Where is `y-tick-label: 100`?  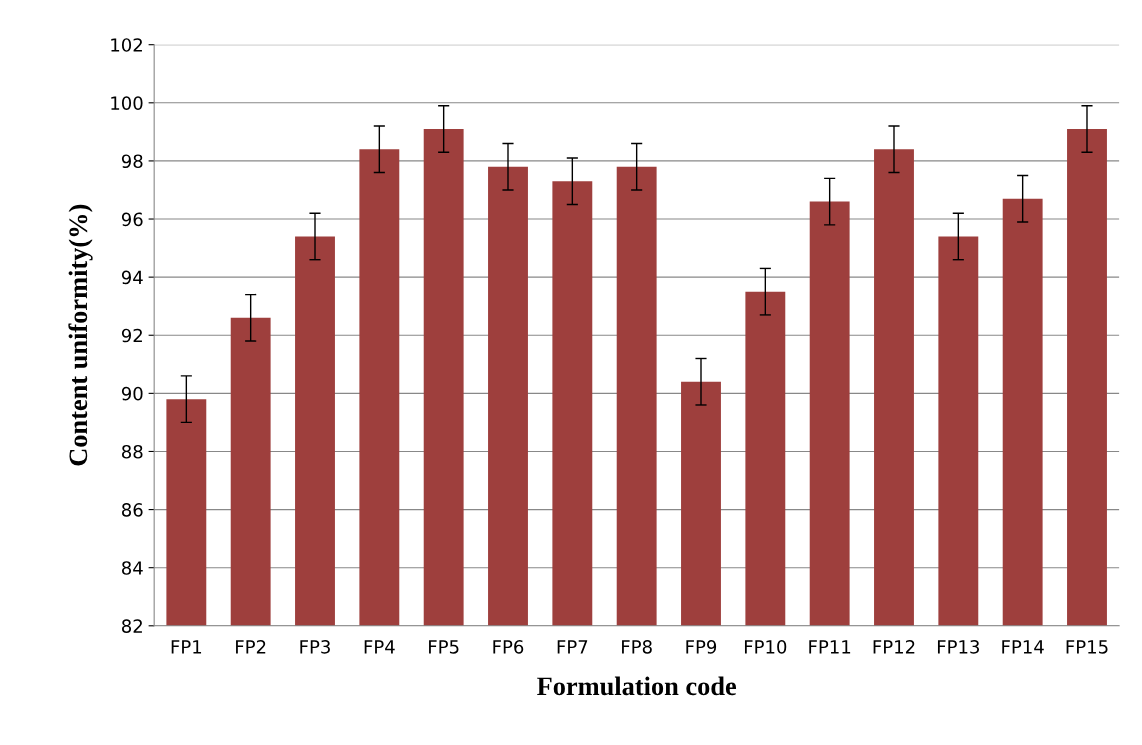
y-tick-label: 100 is located at coordinates (127, 103).